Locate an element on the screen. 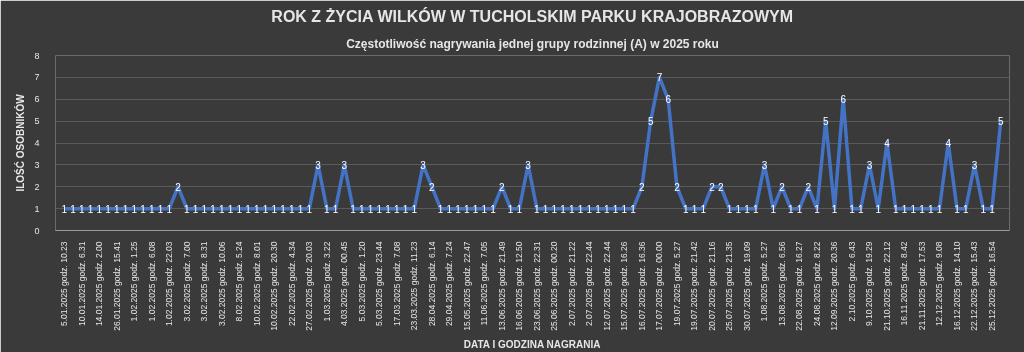  x-tick-label: 29.04.2025 godz. 7.24 is located at coordinates (449, 284).